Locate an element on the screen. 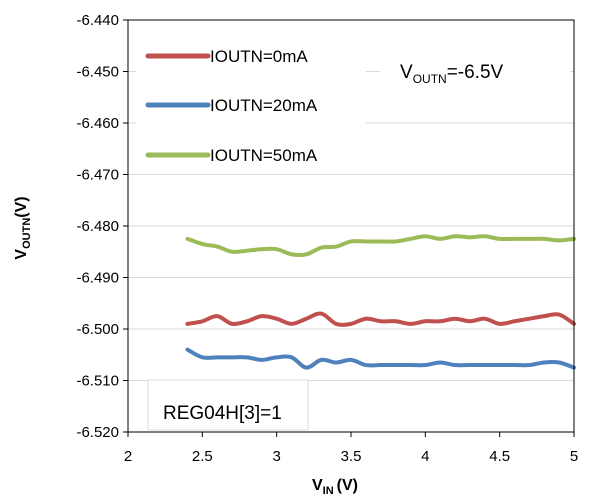 This screenshot has width=590, height=498. legend-label-ioutn-50ma: IOUTN=50mA is located at coordinates (264, 155).